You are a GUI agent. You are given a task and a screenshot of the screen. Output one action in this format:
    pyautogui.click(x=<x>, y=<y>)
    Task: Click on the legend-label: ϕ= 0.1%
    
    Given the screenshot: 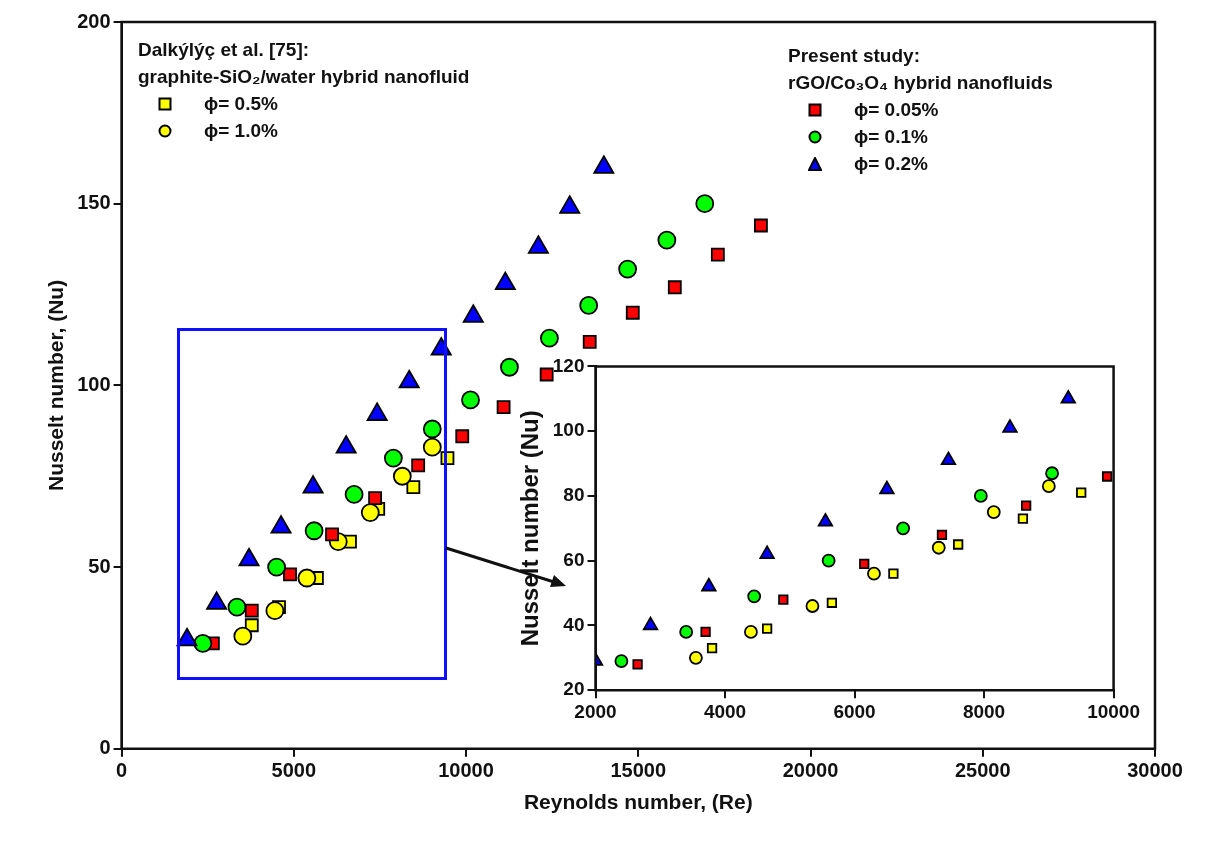 What is the action you would take?
    pyautogui.click(x=891, y=137)
    